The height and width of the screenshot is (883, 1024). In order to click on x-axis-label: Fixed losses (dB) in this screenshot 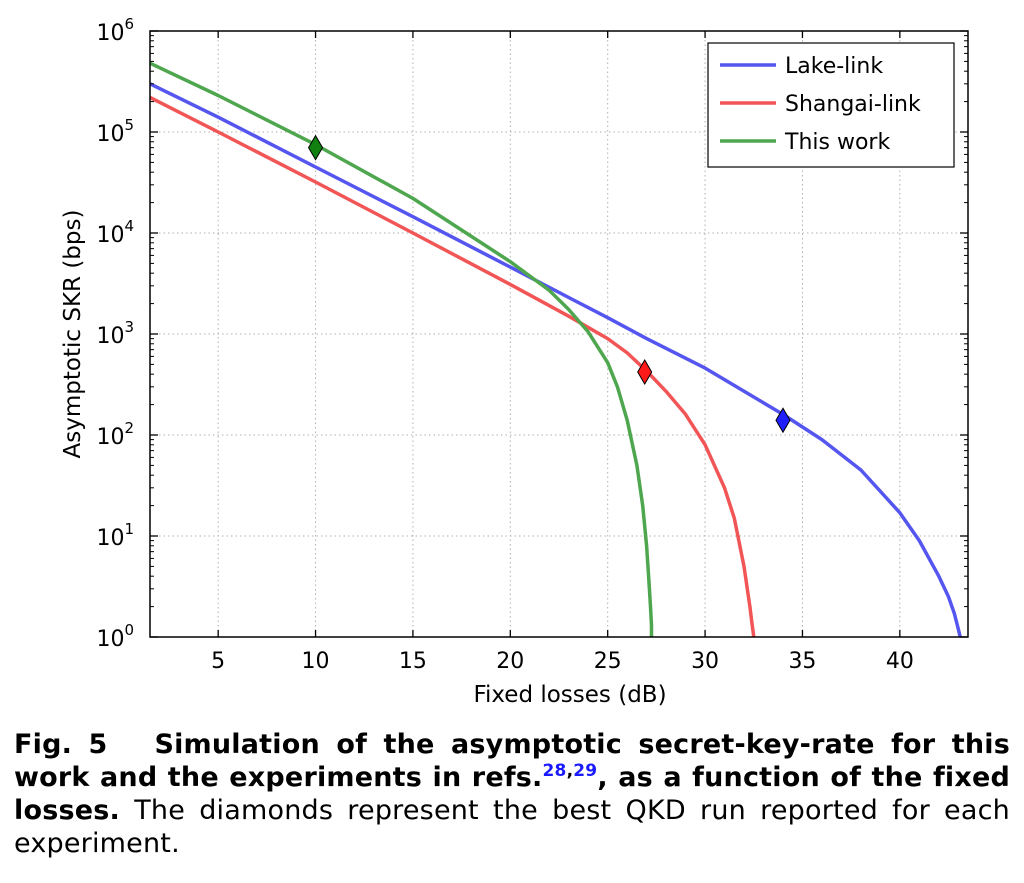, I will do `click(569, 695)`.